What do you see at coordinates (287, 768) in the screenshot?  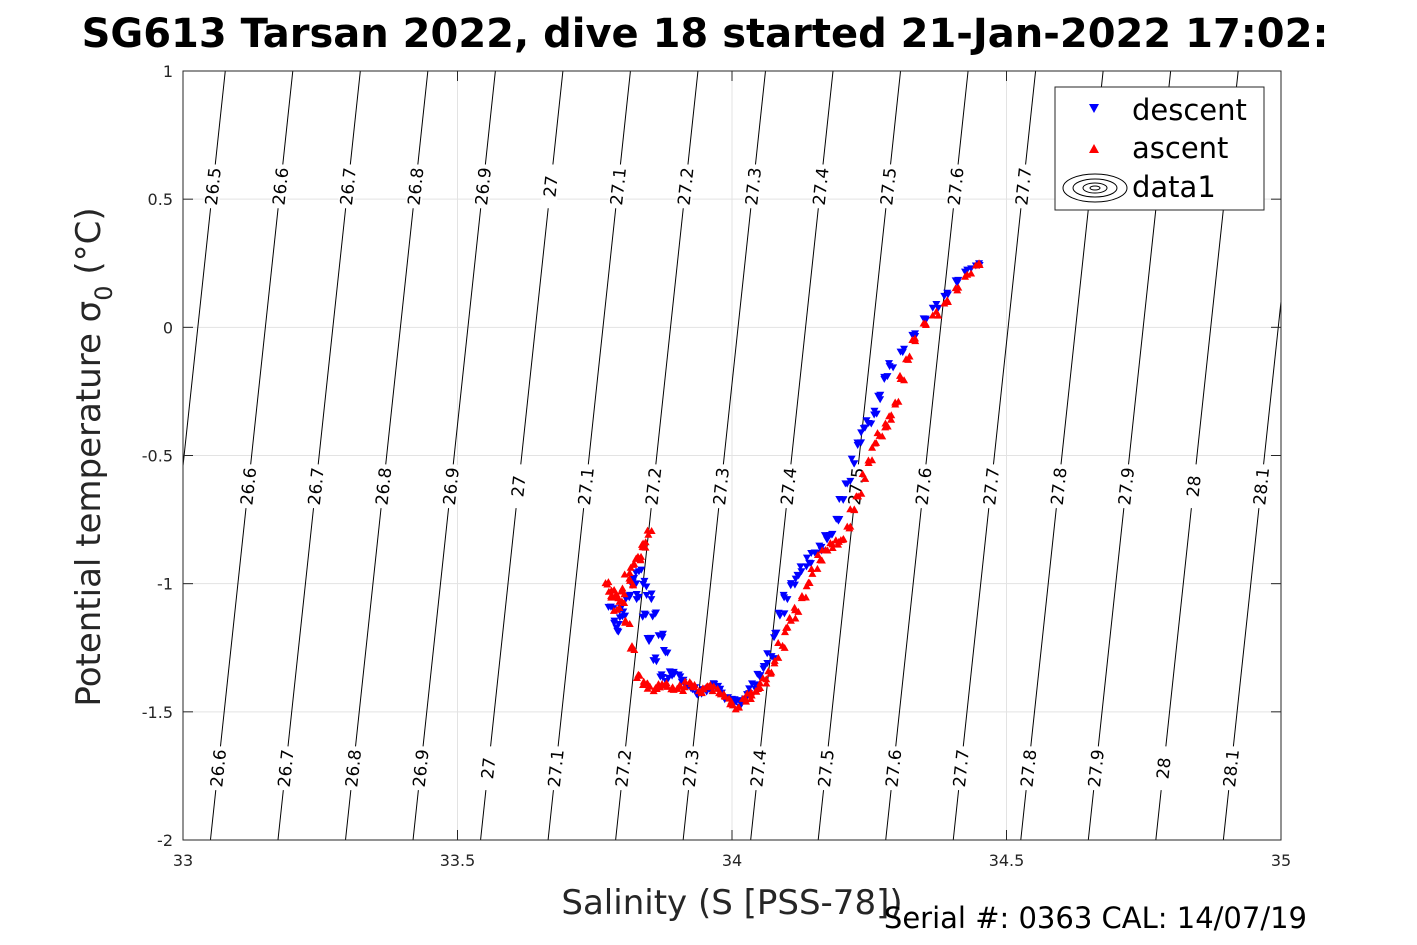 I see `contour-label: 26.7` at bounding box center [287, 768].